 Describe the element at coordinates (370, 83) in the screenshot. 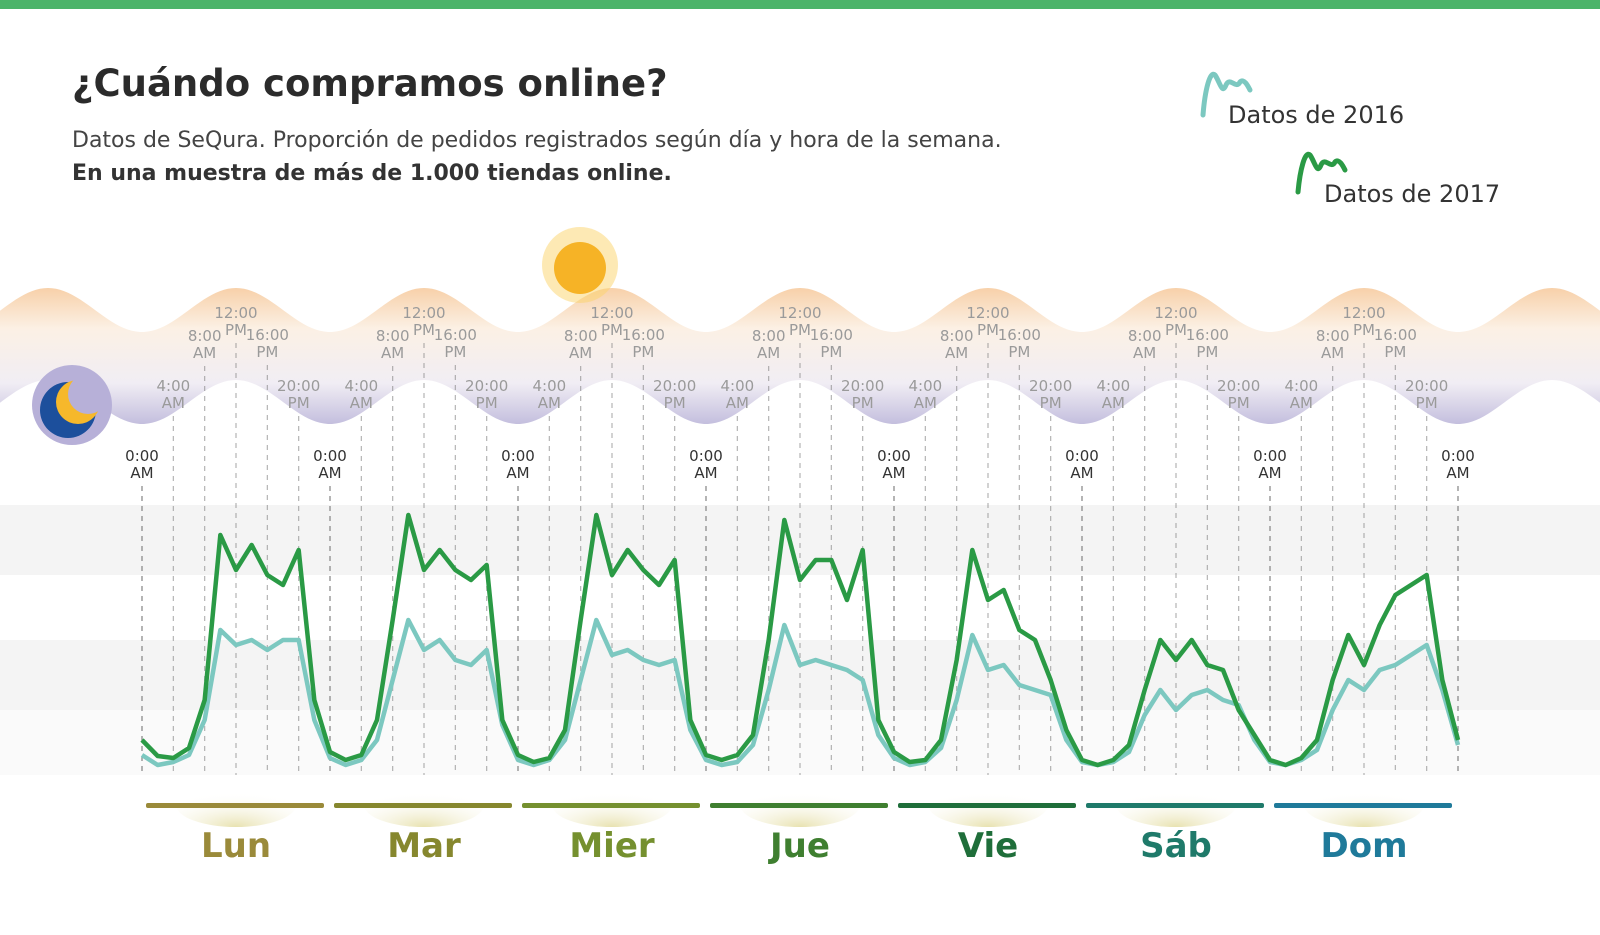

I see `title: ¿Cuándo compramos online?` at that location.